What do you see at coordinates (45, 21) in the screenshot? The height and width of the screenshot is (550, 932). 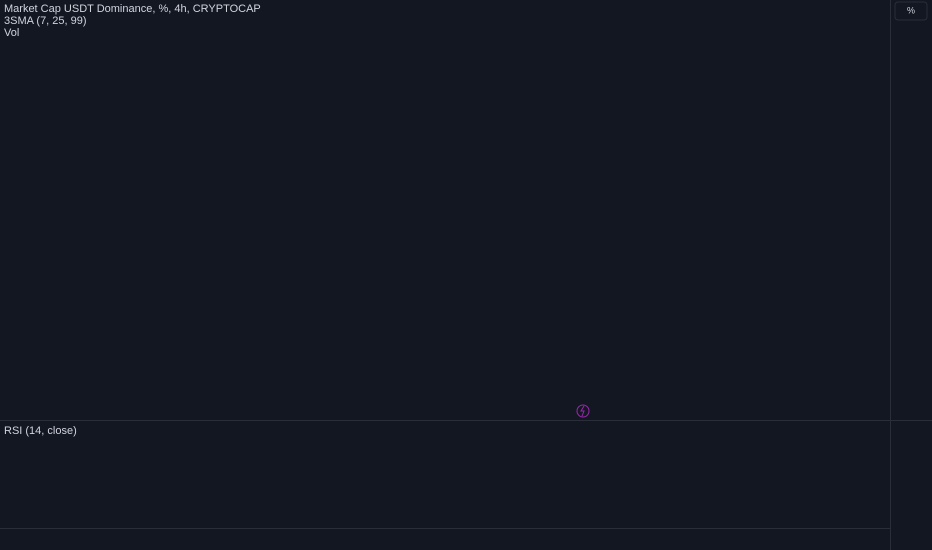 I see `indicator-label: 3SMA (7, 25, 99)` at bounding box center [45, 21].